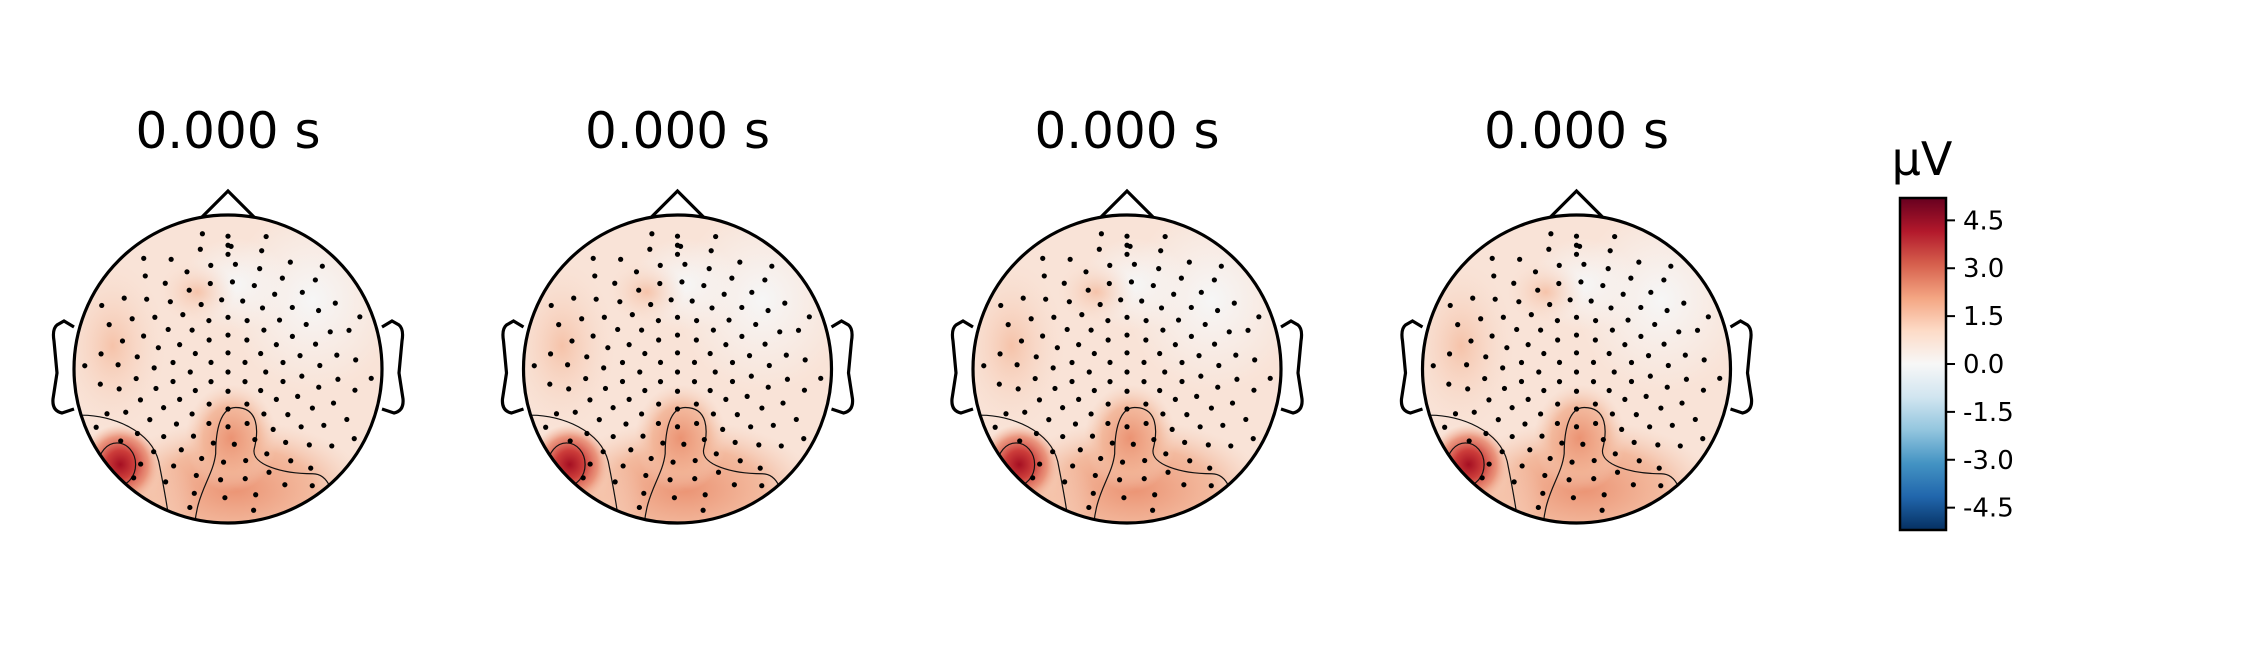  Describe the element at coordinates (393, 367) in the screenshot. I see `right-ear` at that location.